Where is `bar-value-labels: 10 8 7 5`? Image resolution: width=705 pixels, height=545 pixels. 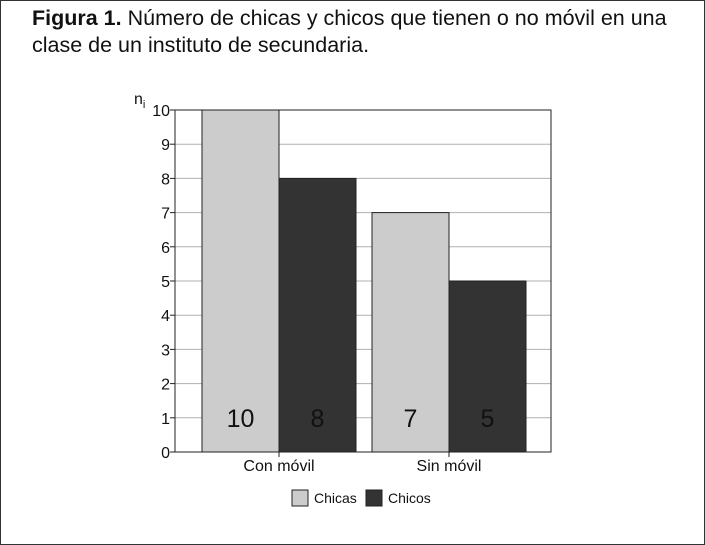 bar-value-labels: 10 8 7 5 is located at coordinates (361, 419).